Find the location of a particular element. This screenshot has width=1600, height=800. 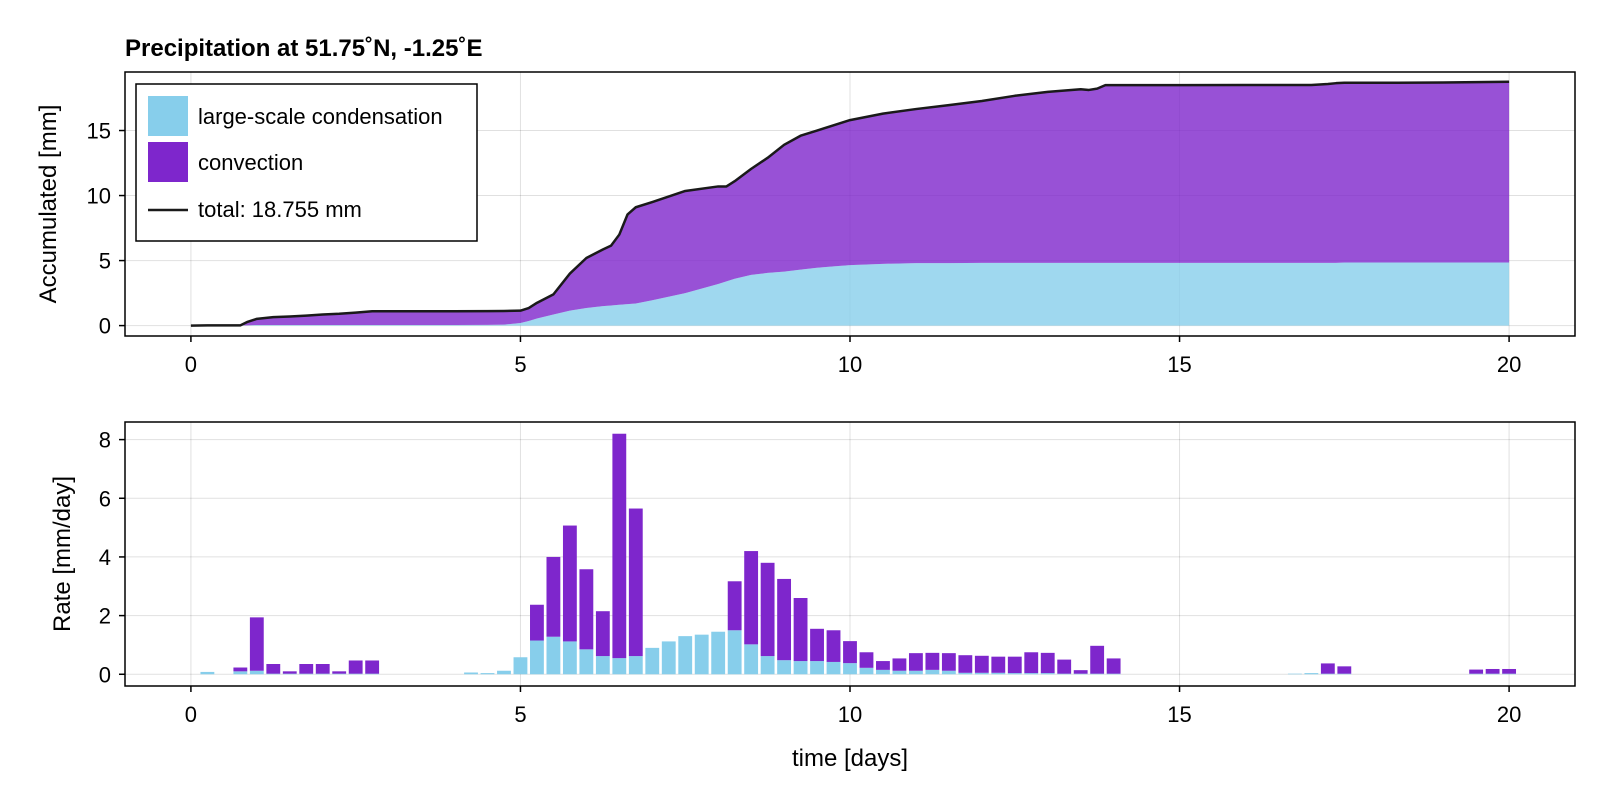

legend-label-convection: convection is located at coordinates (250, 162).